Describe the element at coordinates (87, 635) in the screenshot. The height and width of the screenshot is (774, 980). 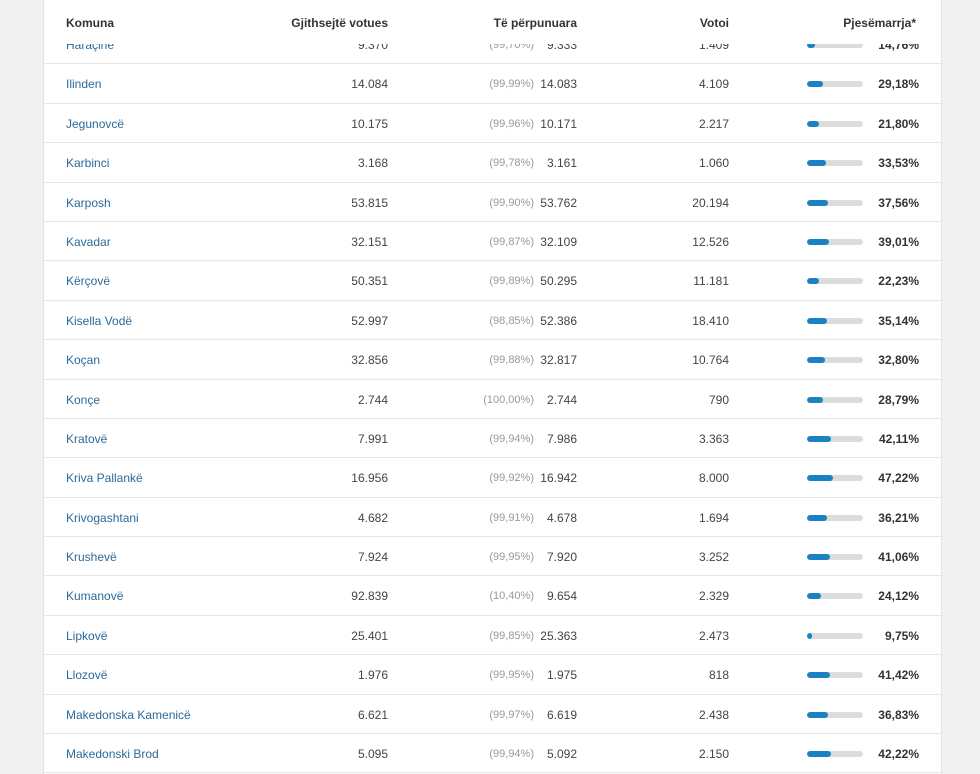
I see `municipality-link: Lipkovë` at that location.